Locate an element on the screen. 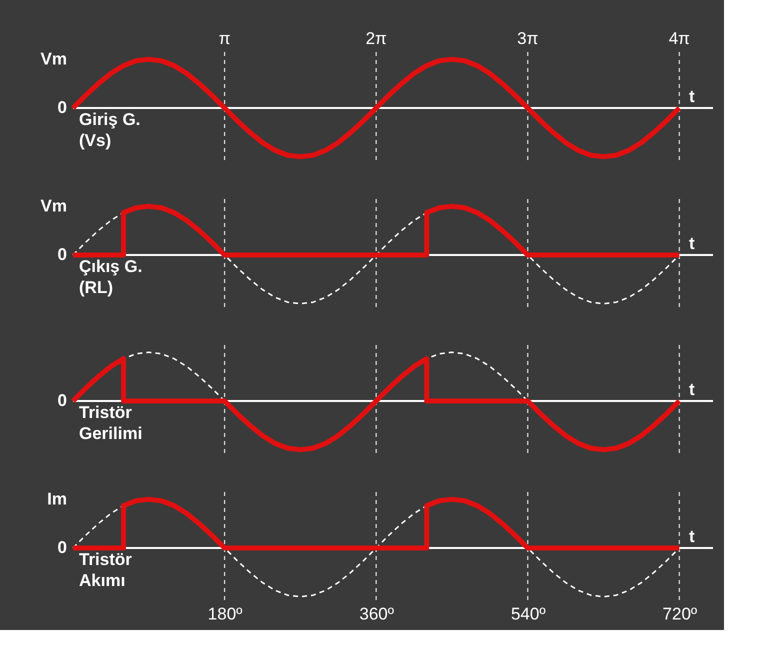 This screenshot has height=667, width=783. annotation: Tristör Gerilimi is located at coordinates (110, 423).